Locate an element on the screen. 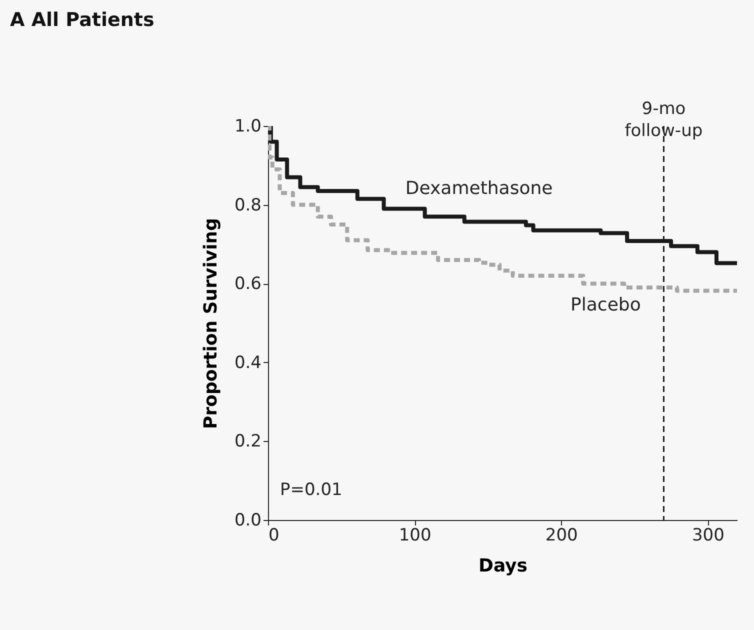  x-tick-label: 100 is located at coordinates (415, 536).